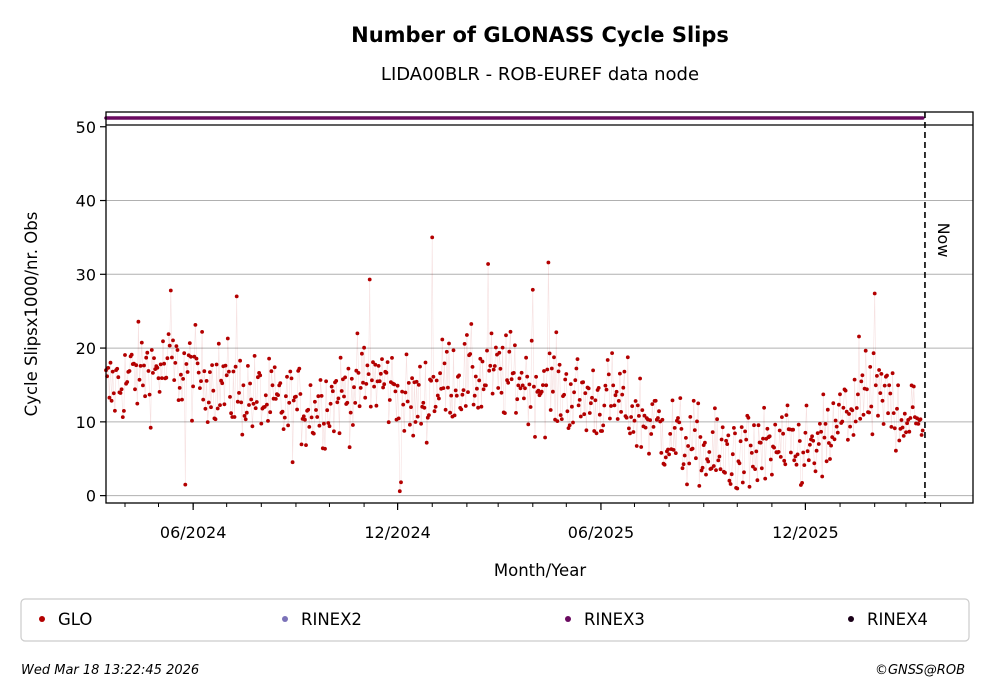 The width and height of the screenshot is (993, 699). What do you see at coordinates (938, 307) in the screenshot?
I see `now-marker: Now` at bounding box center [938, 307].